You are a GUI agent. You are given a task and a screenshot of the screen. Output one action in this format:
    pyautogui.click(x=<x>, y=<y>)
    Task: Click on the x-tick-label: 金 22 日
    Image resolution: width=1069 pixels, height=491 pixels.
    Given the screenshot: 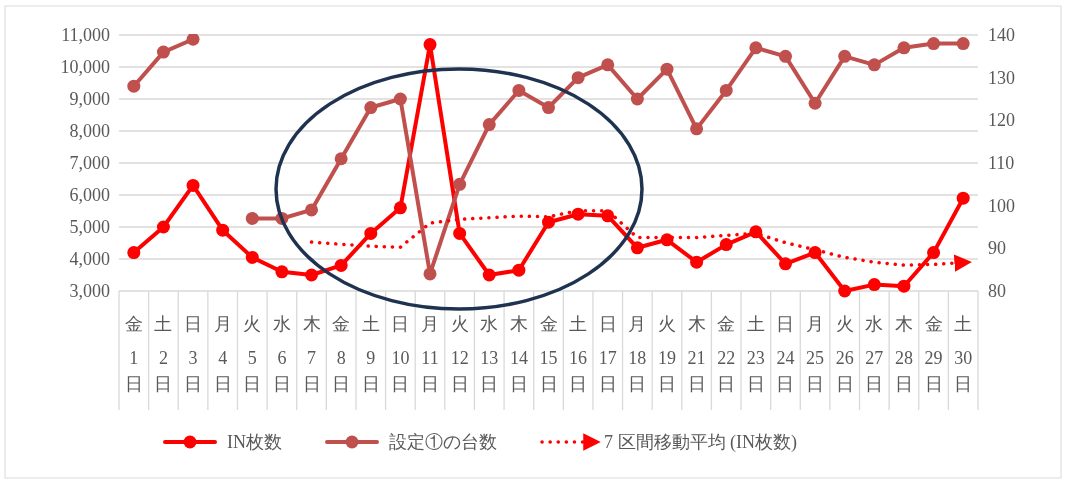 What is the action you would take?
    pyautogui.click(x=726, y=354)
    